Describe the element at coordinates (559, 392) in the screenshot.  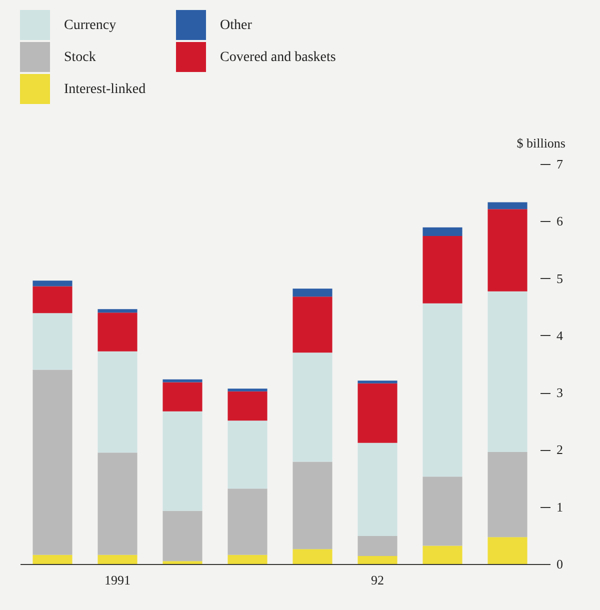
I see `y-tick-label: 3` at that location.